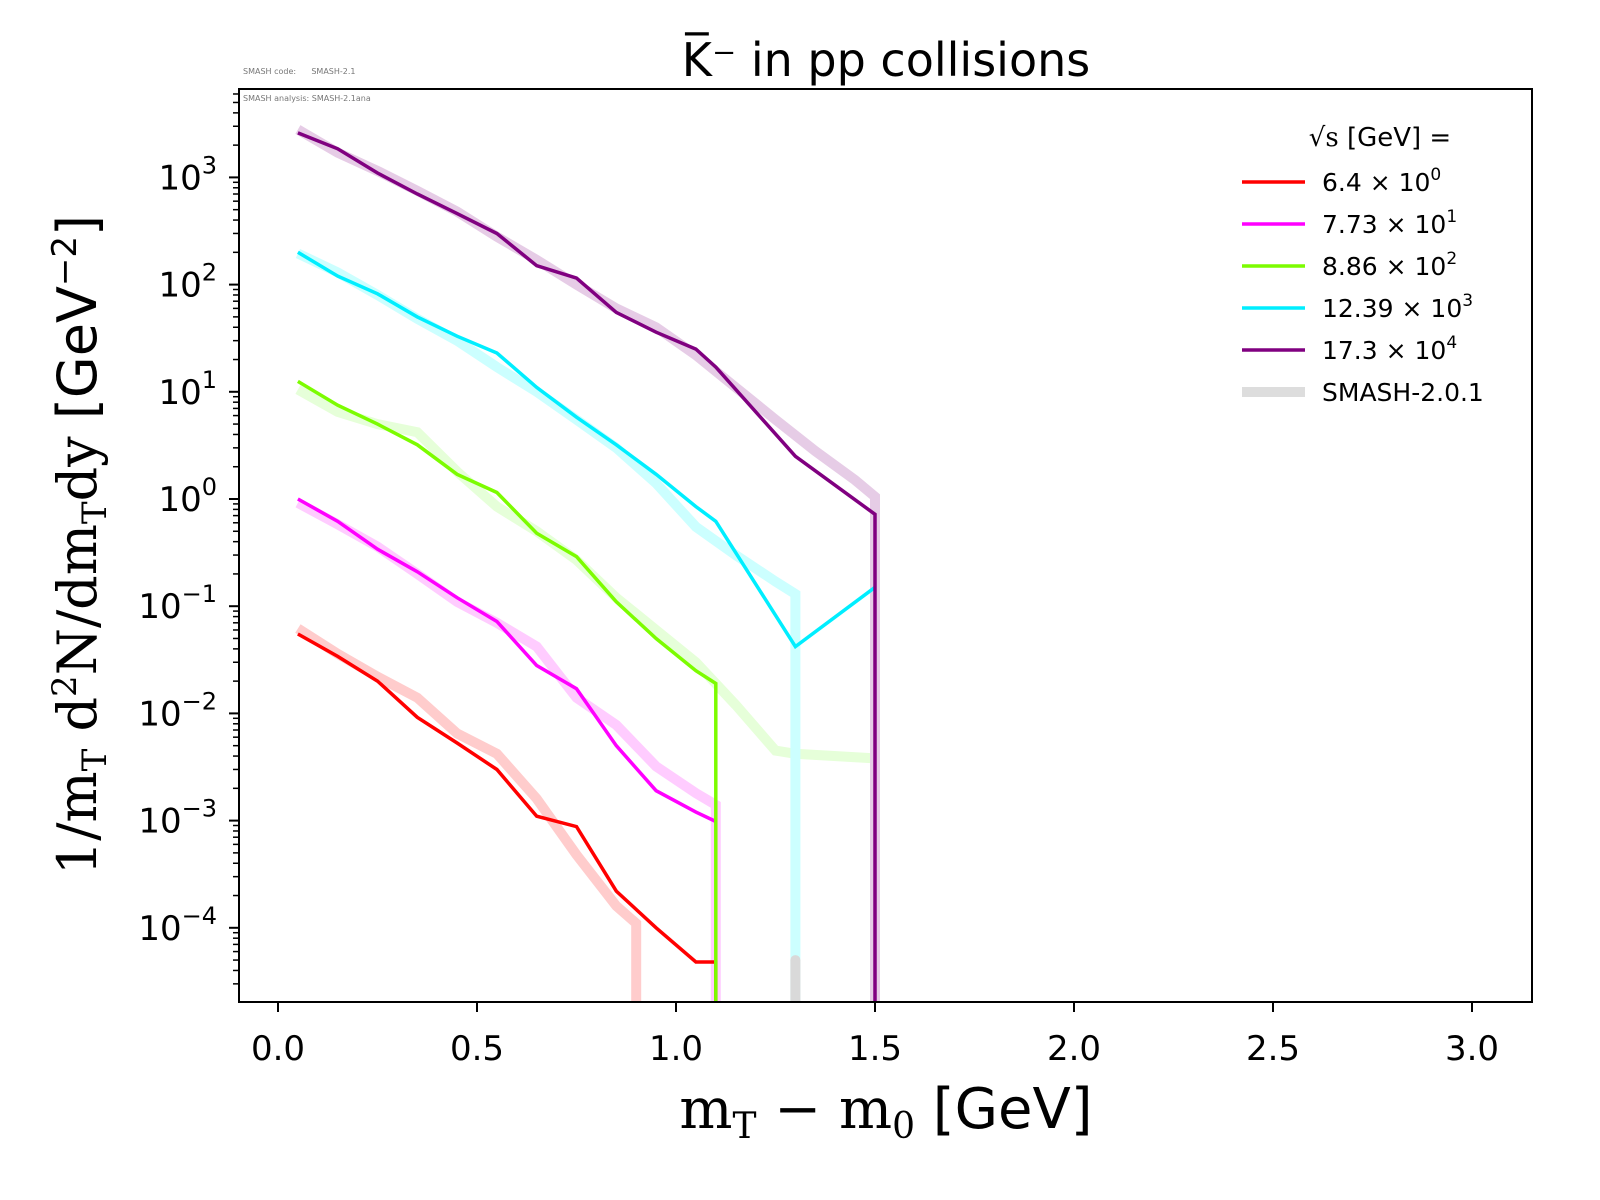  What do you see at coordinates (199, 701) in the screenshot?
I see `y-tick-exponent: −2` at bounding box center [199, 701].